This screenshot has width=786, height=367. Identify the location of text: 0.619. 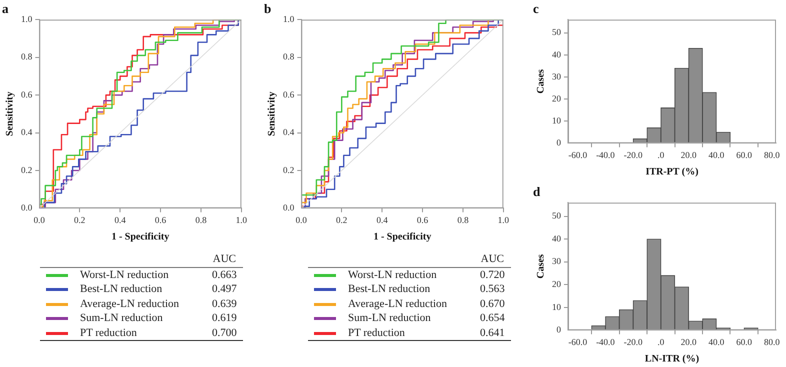
(224, 318).